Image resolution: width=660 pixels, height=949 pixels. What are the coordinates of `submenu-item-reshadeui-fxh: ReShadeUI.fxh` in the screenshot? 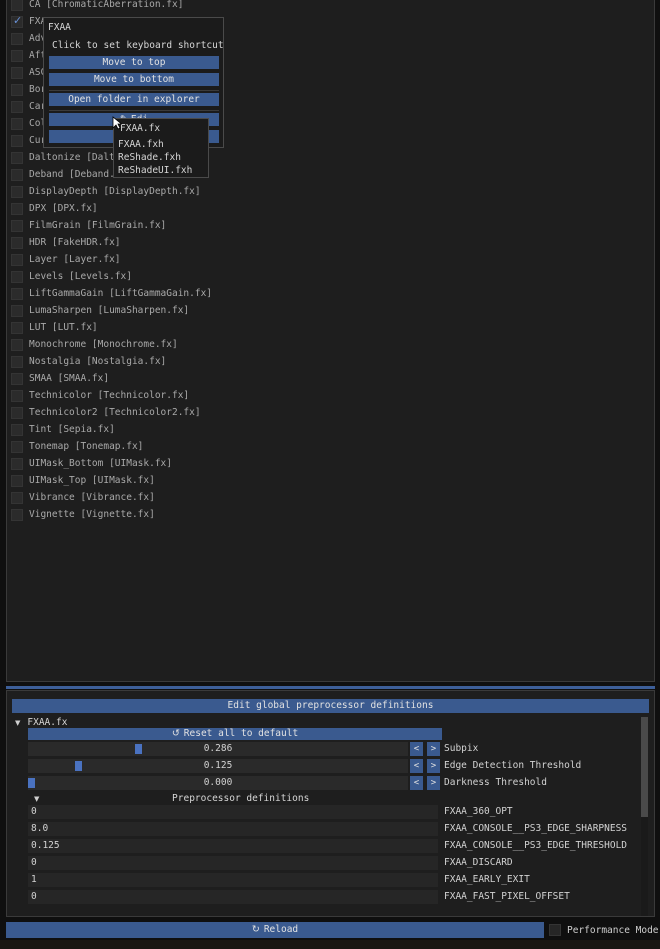 It's located at (155, 170).